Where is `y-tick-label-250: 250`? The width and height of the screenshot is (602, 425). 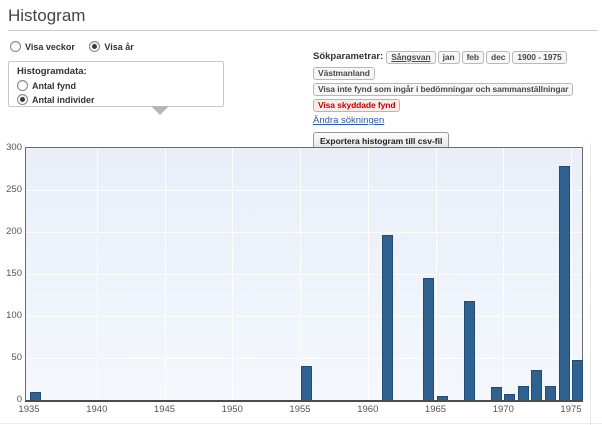
y-tick-label-250: 250 is located at coordinates (14, 189).